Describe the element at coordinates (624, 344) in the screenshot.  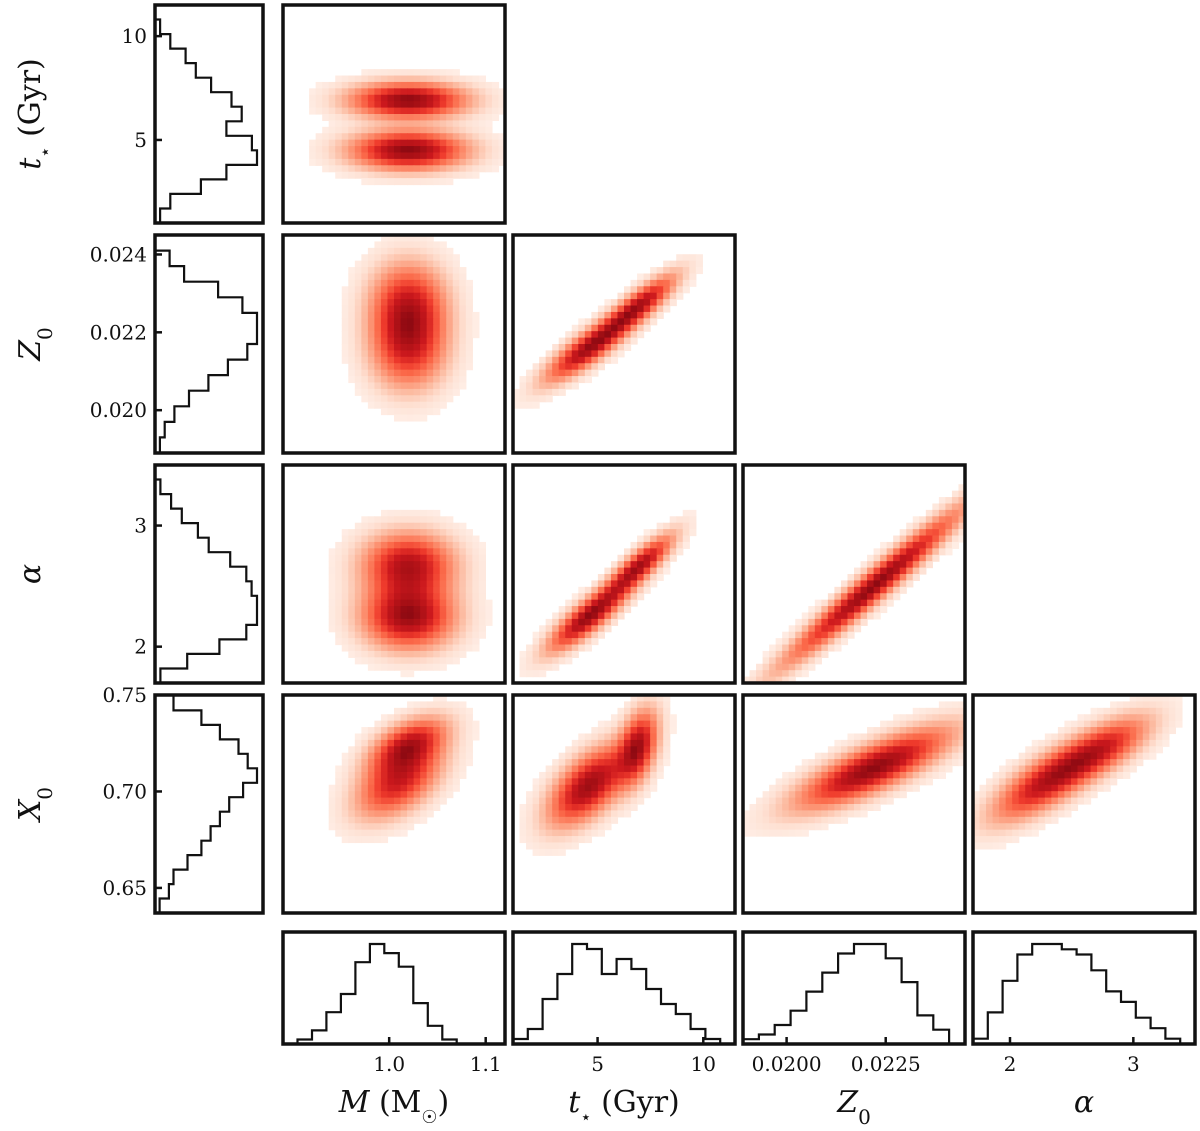
I see `joint-panel-t-Z0` at that location.